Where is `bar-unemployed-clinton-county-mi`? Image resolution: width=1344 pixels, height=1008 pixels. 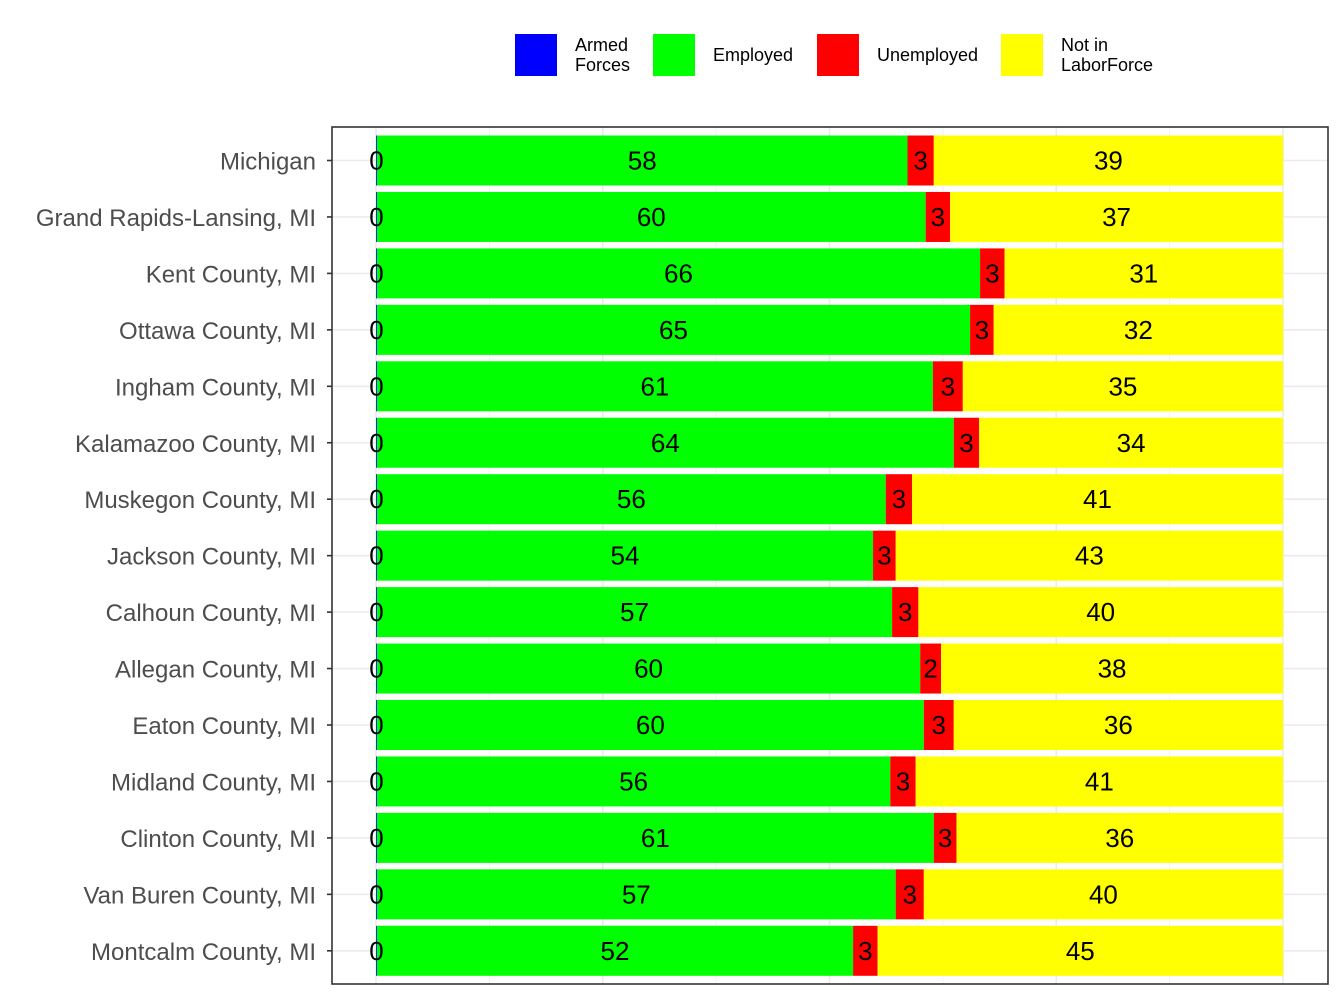 bar-unemployed-clinton-county-mi is located at coordinates (945, 837).